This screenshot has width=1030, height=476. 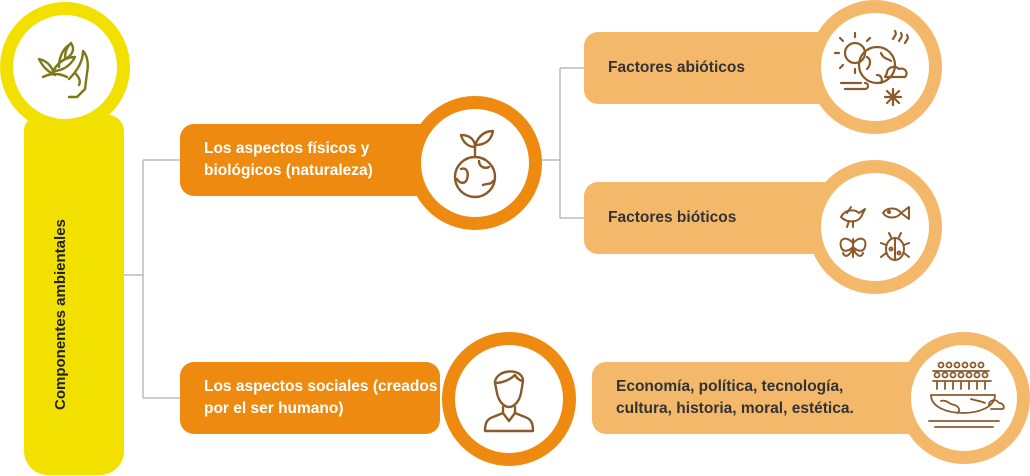 What do you see at coordinates (966, 394) in the screenshot?
I see `crowd-world-icon` at bounding box center [966, 394].